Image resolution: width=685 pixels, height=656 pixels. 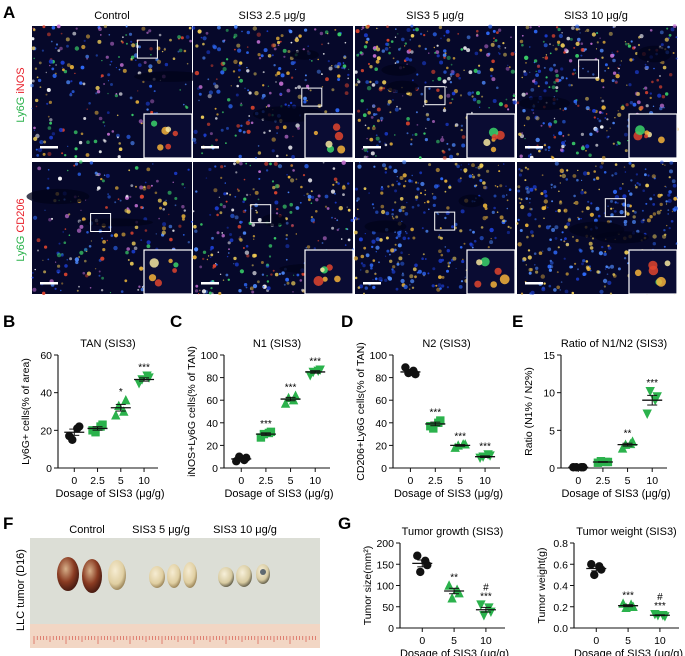 What do you see at coordinates (385, 544) in the screenshot?
I see `y-tick-label: 200` at bounding box center [385, 544].